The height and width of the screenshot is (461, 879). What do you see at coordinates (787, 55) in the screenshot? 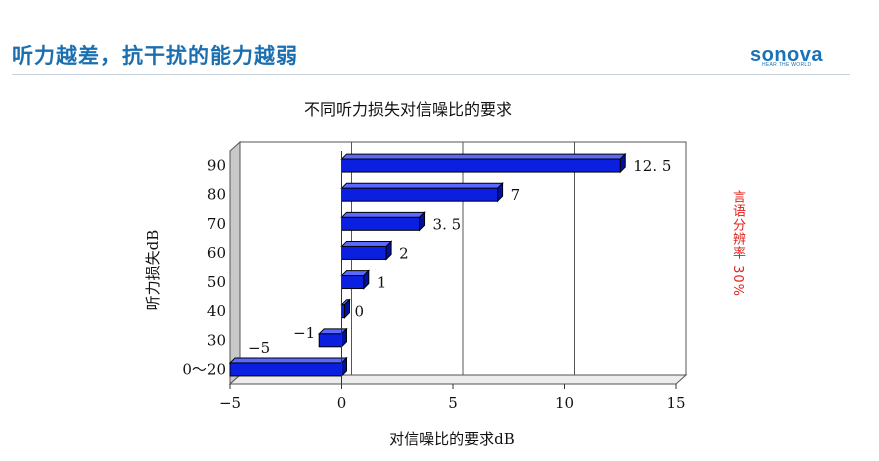
I see `brand-name: sonova` at bounding box center [787, 55].